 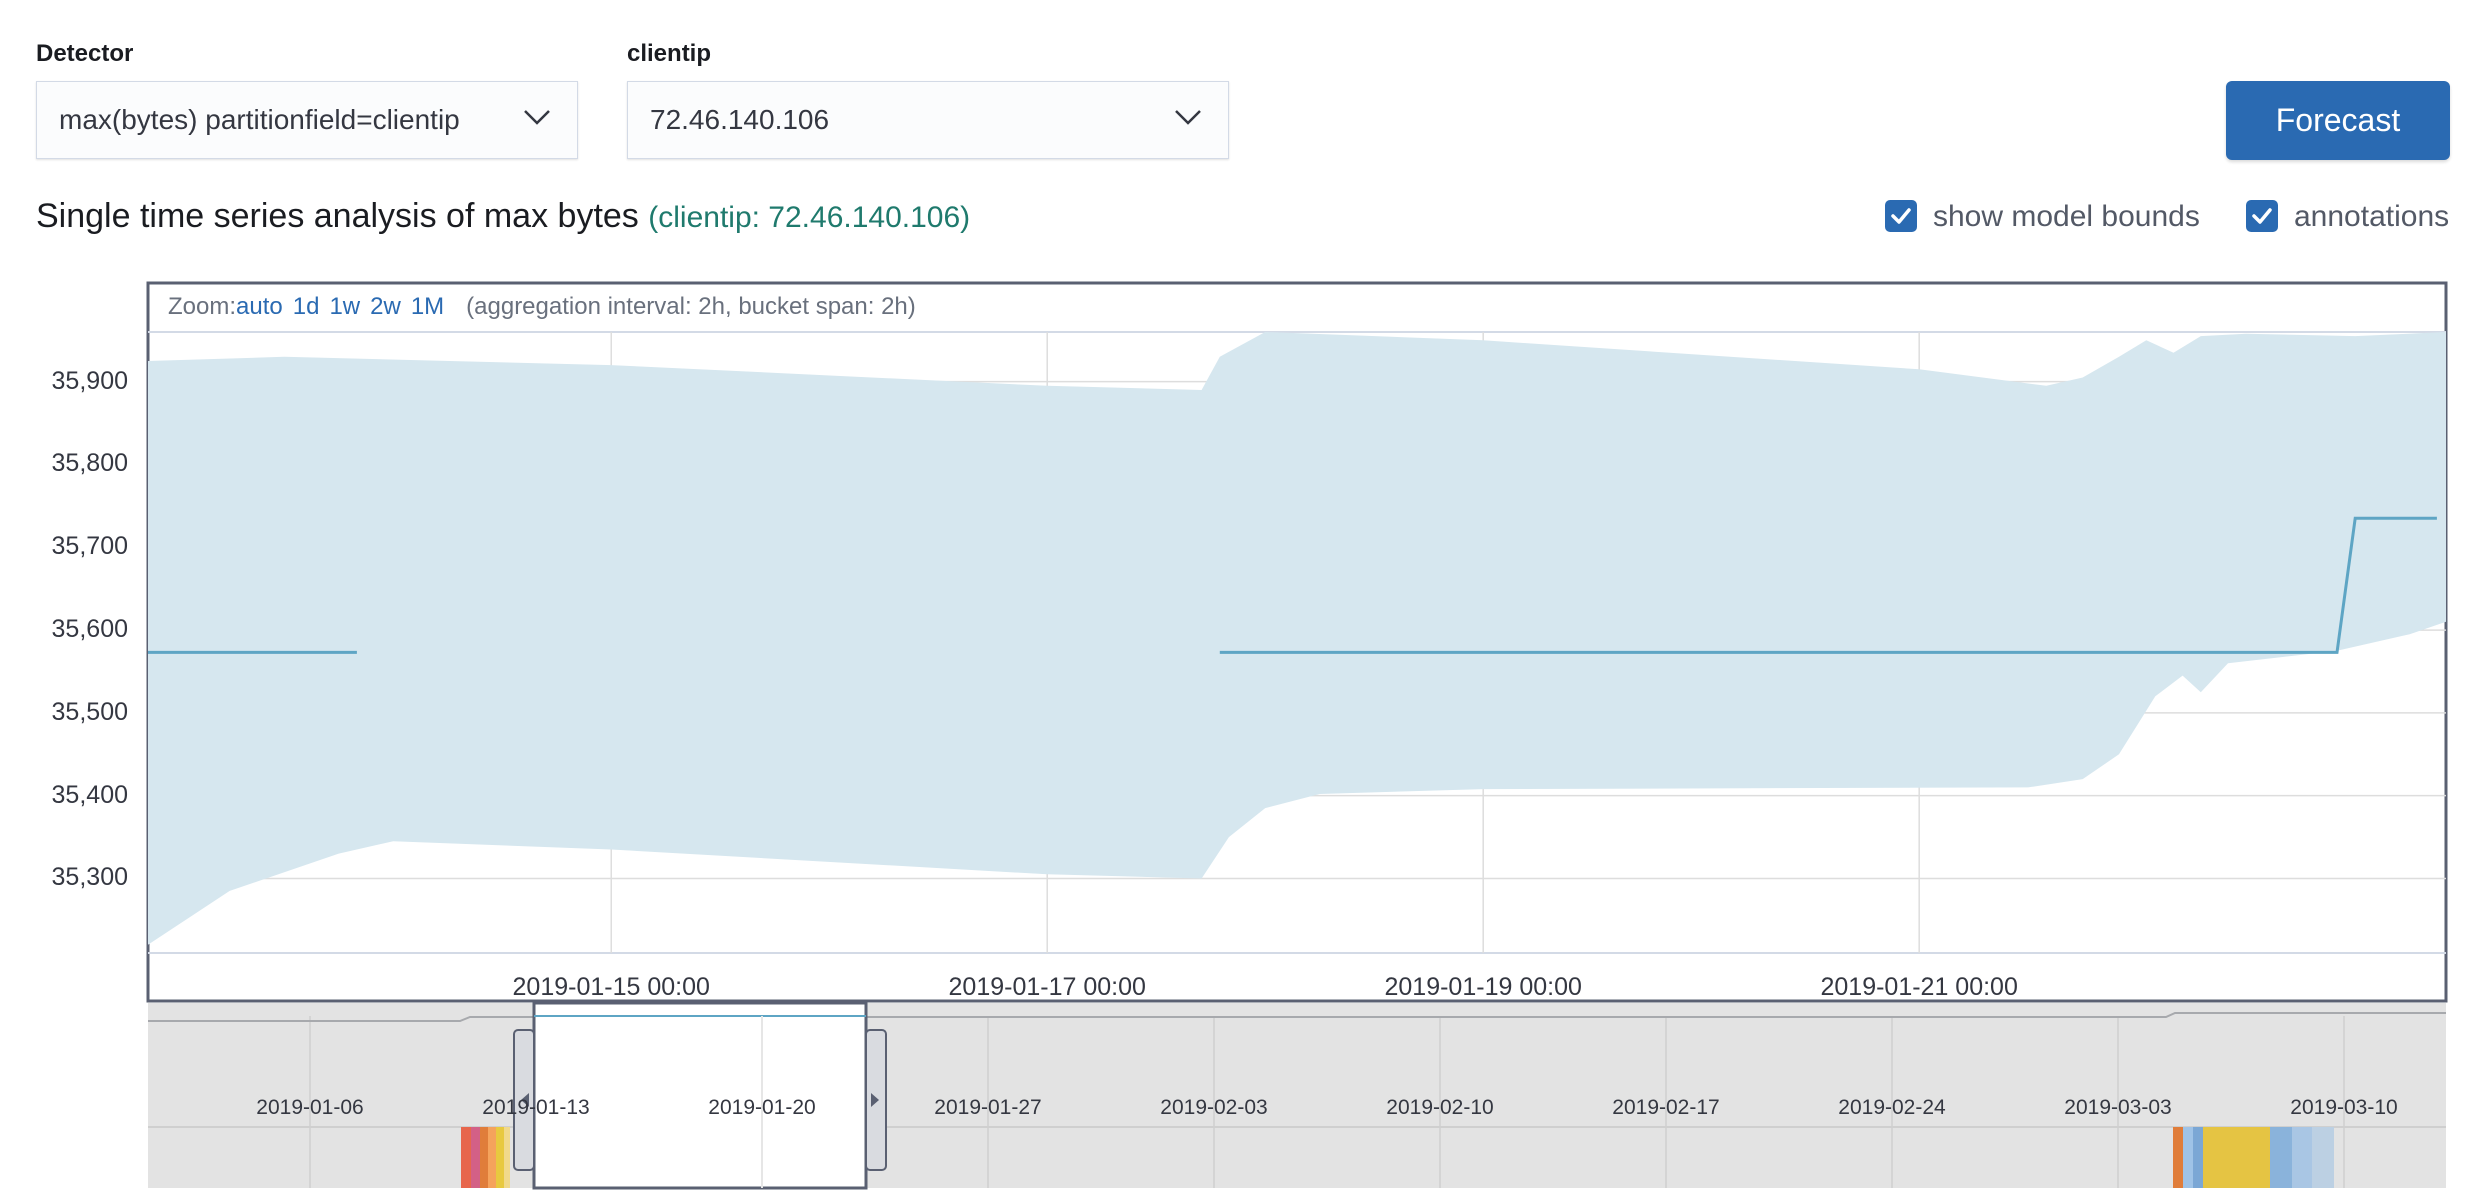 I want to click on chart-title-text: Single time series analysis of max bytes, so click(x=337, y=216).